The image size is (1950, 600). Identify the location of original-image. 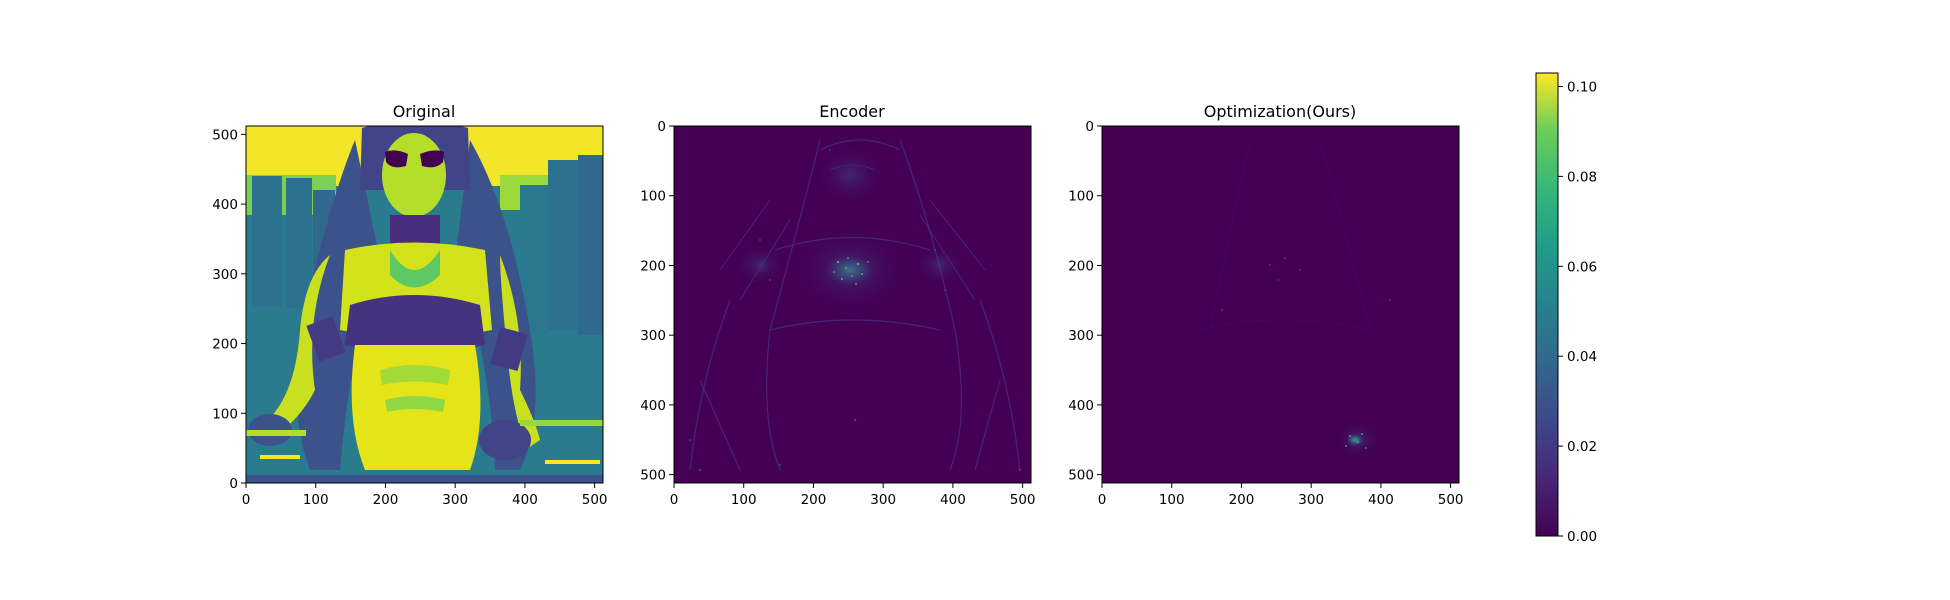
(424, 304).